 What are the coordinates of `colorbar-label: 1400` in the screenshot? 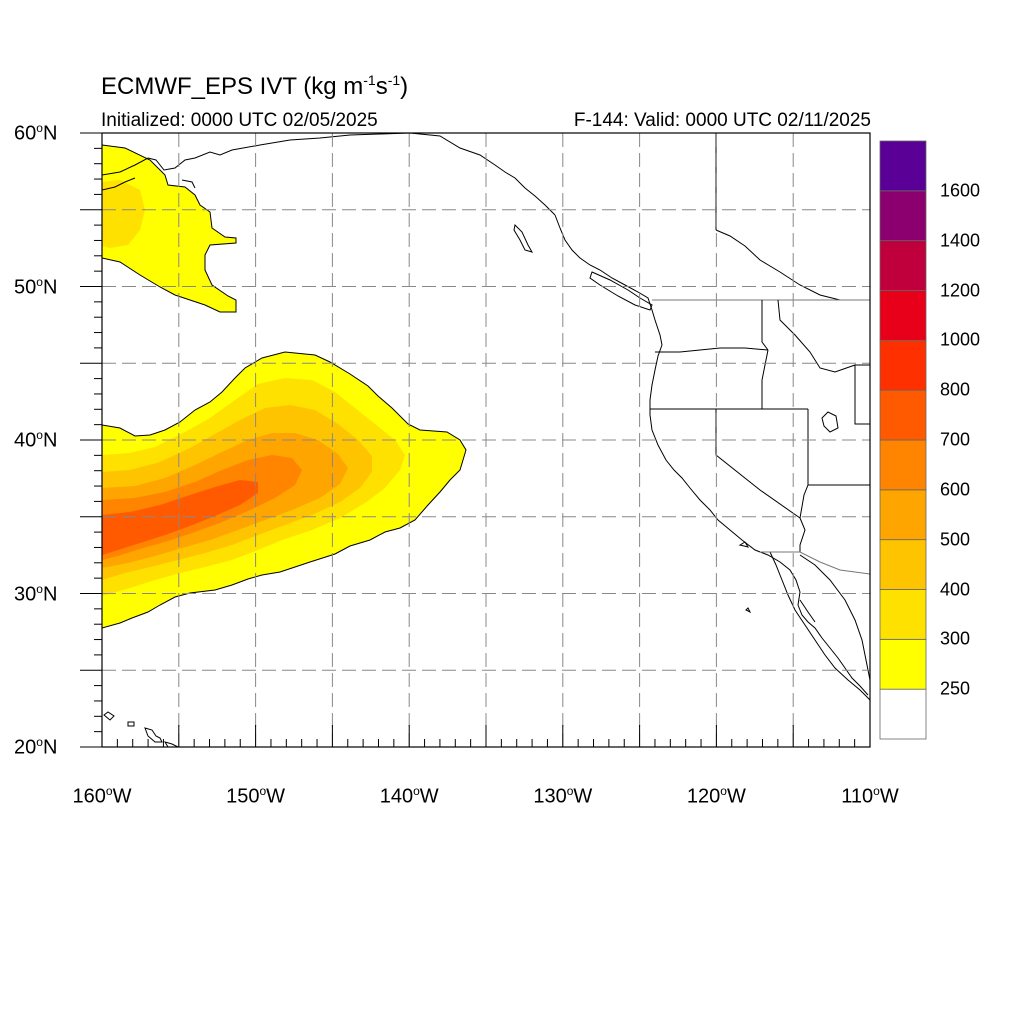 It's located at (960, 240).